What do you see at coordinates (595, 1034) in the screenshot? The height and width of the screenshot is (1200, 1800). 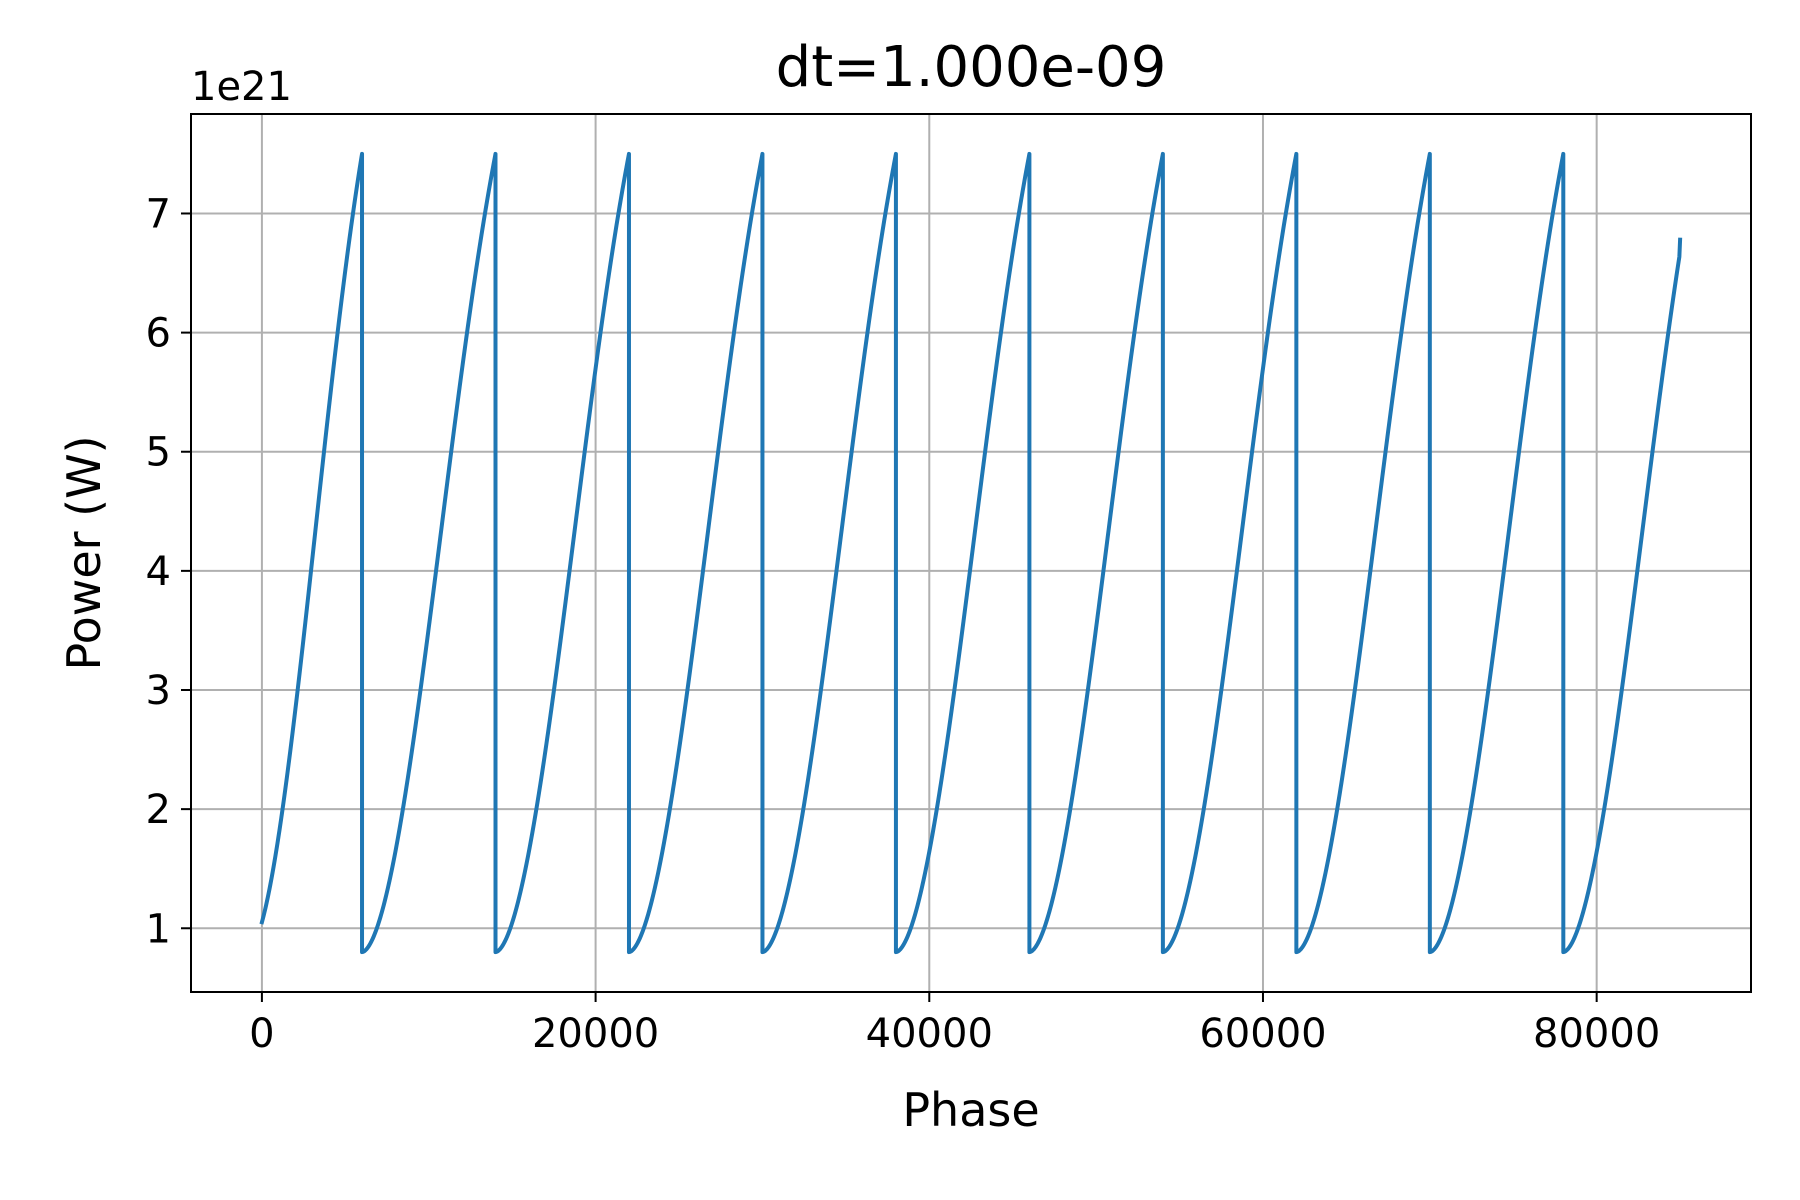 I see `x-tick-label: 20000` at bounding box center [595, 1034].